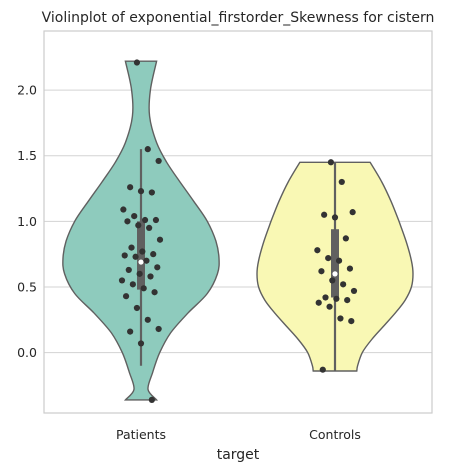  What do you see at coordinates (27, 286) in the screenshot?
I see `y-tick-label: 0.5` at bounding box center [27, 286].